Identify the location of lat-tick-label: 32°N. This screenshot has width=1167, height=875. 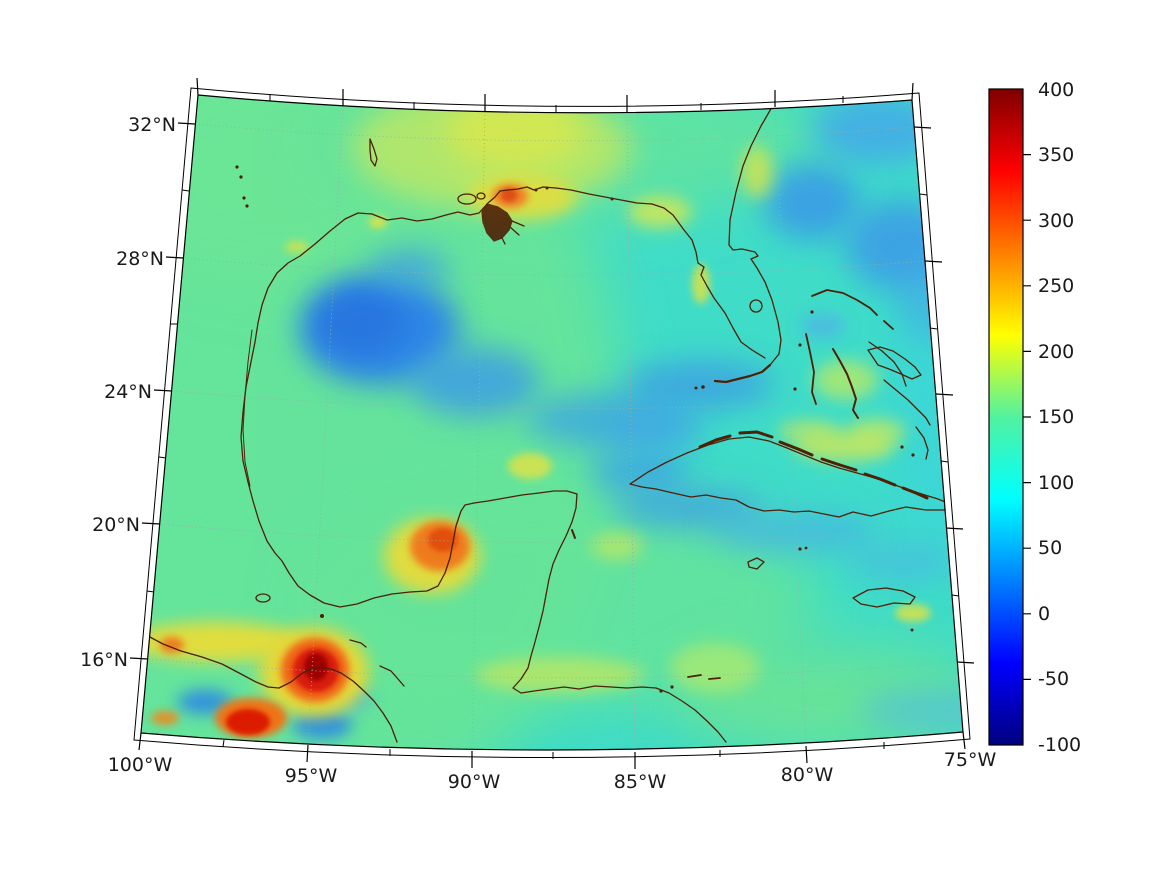
(152, 125).